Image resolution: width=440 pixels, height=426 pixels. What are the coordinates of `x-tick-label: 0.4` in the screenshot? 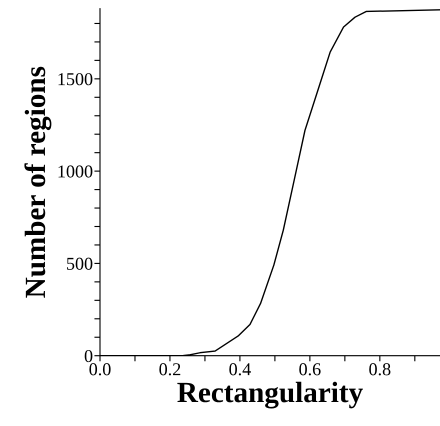 It's located at (240, 369).